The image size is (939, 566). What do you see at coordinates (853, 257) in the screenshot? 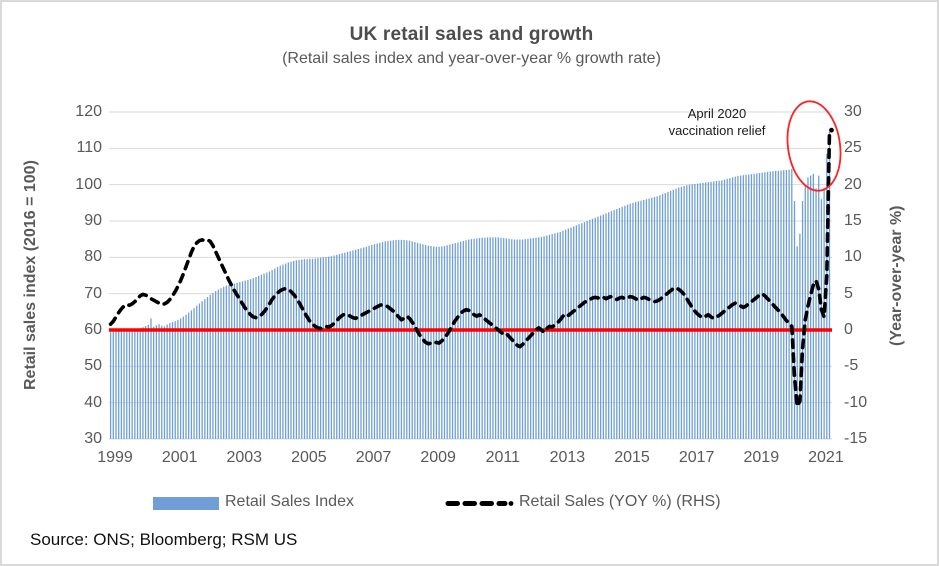
I see `right-axis-tick: 10` at bounding box center [853, 257].